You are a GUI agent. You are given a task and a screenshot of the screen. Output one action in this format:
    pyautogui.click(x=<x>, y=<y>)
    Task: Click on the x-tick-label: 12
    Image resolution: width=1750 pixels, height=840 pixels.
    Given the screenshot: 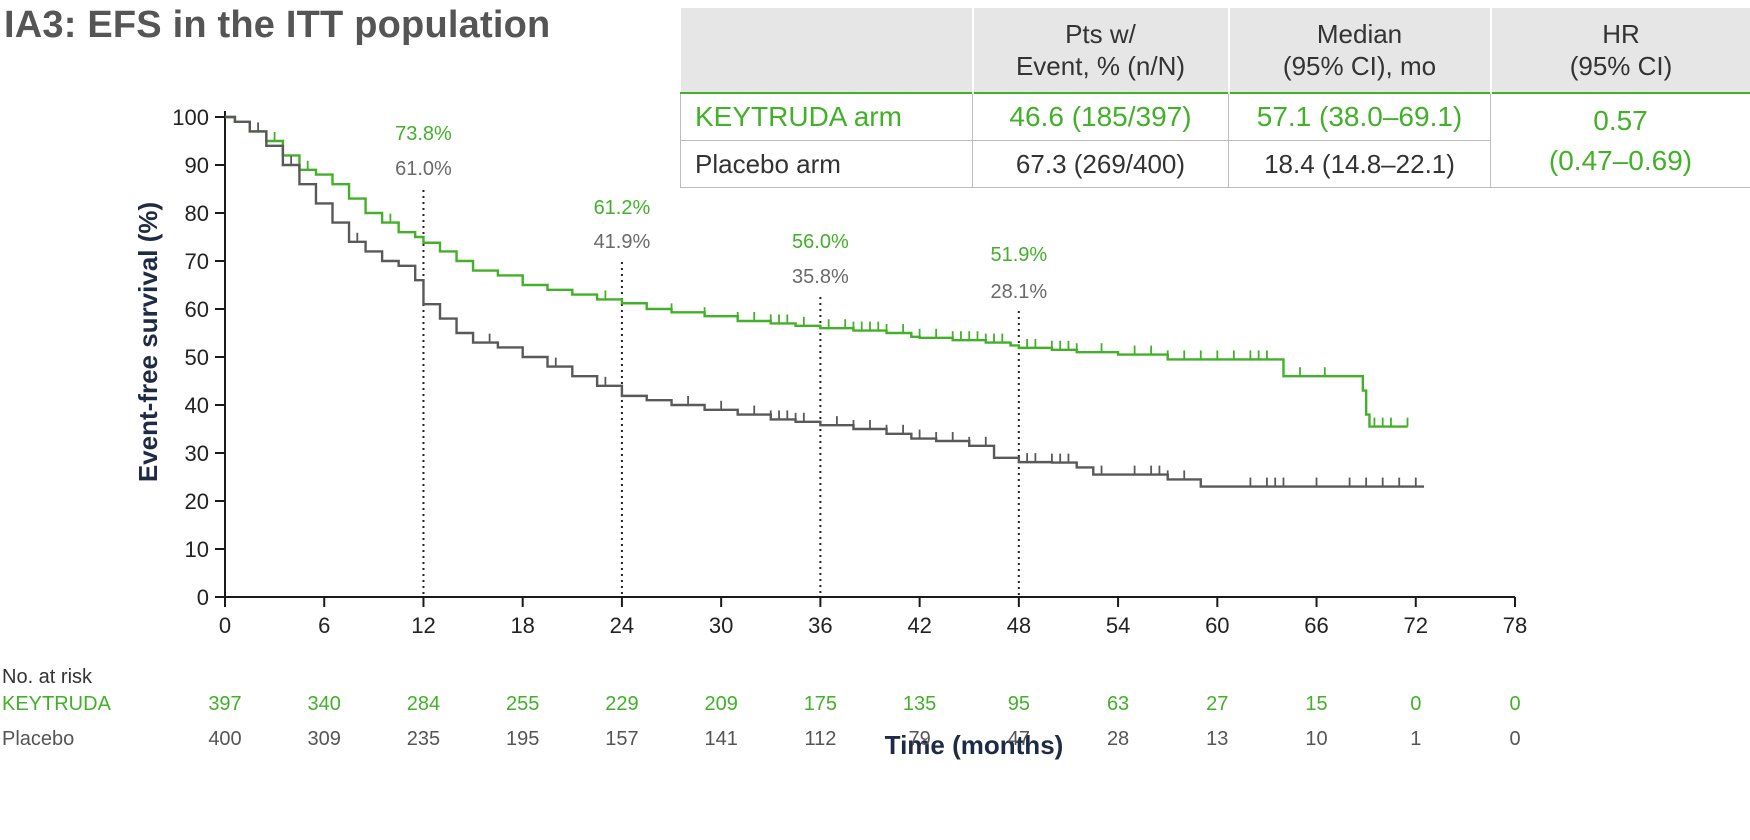 What is the action you would take?
    pyautogui.click(x=423, y=625)
    